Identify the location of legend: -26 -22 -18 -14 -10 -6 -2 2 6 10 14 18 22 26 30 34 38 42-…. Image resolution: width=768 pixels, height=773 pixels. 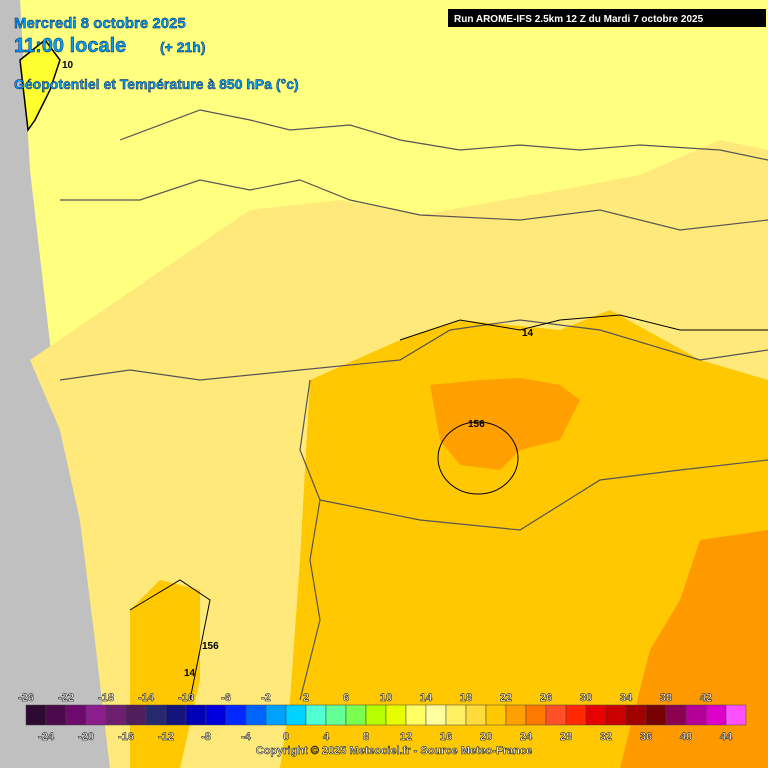
(382, 717).